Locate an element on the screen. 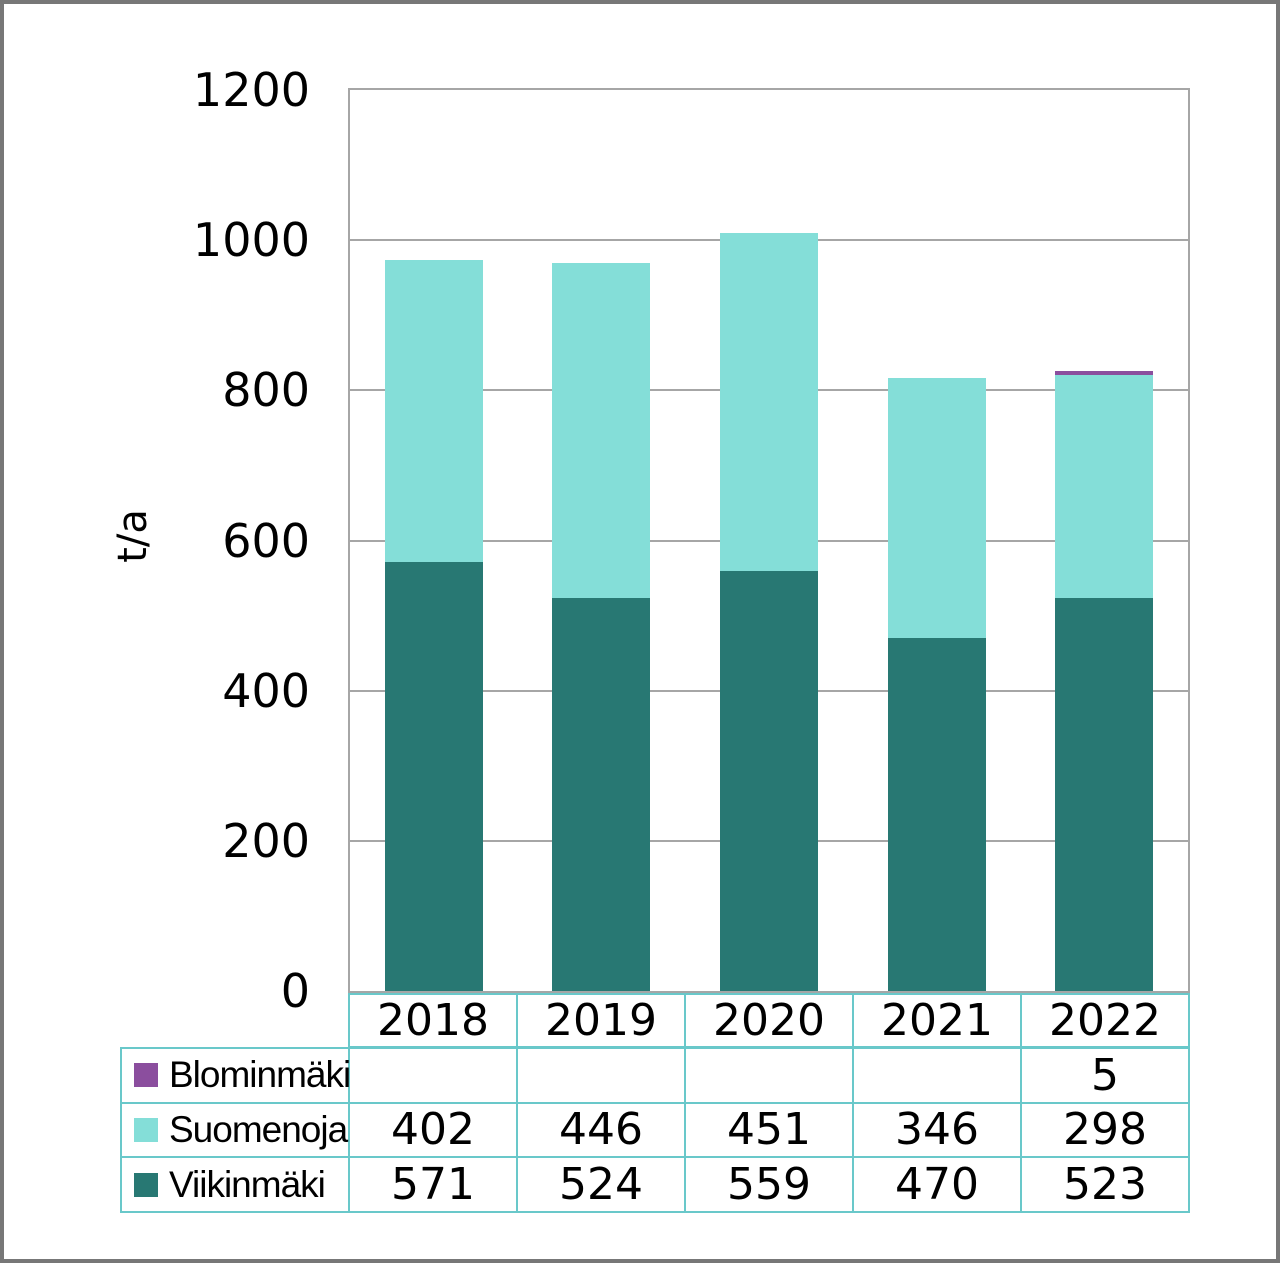  bar-2018 is located at coordinates (433, 625).